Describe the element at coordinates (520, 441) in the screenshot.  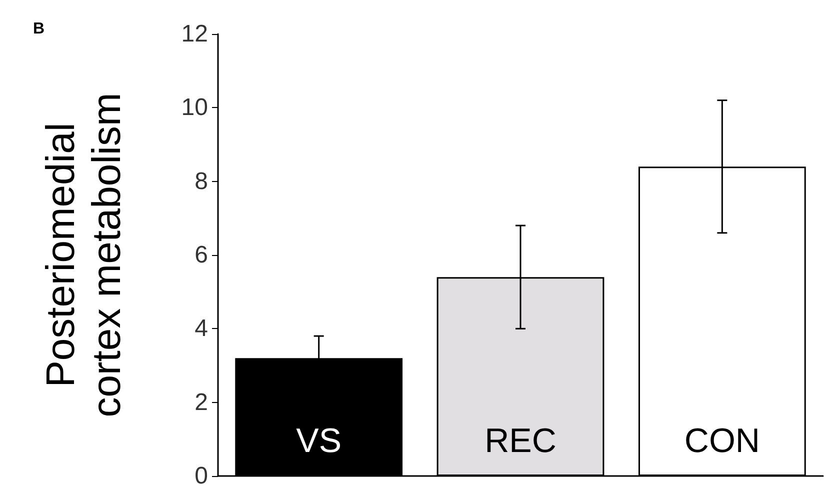
I see `x-tick-label: REC` at that location.